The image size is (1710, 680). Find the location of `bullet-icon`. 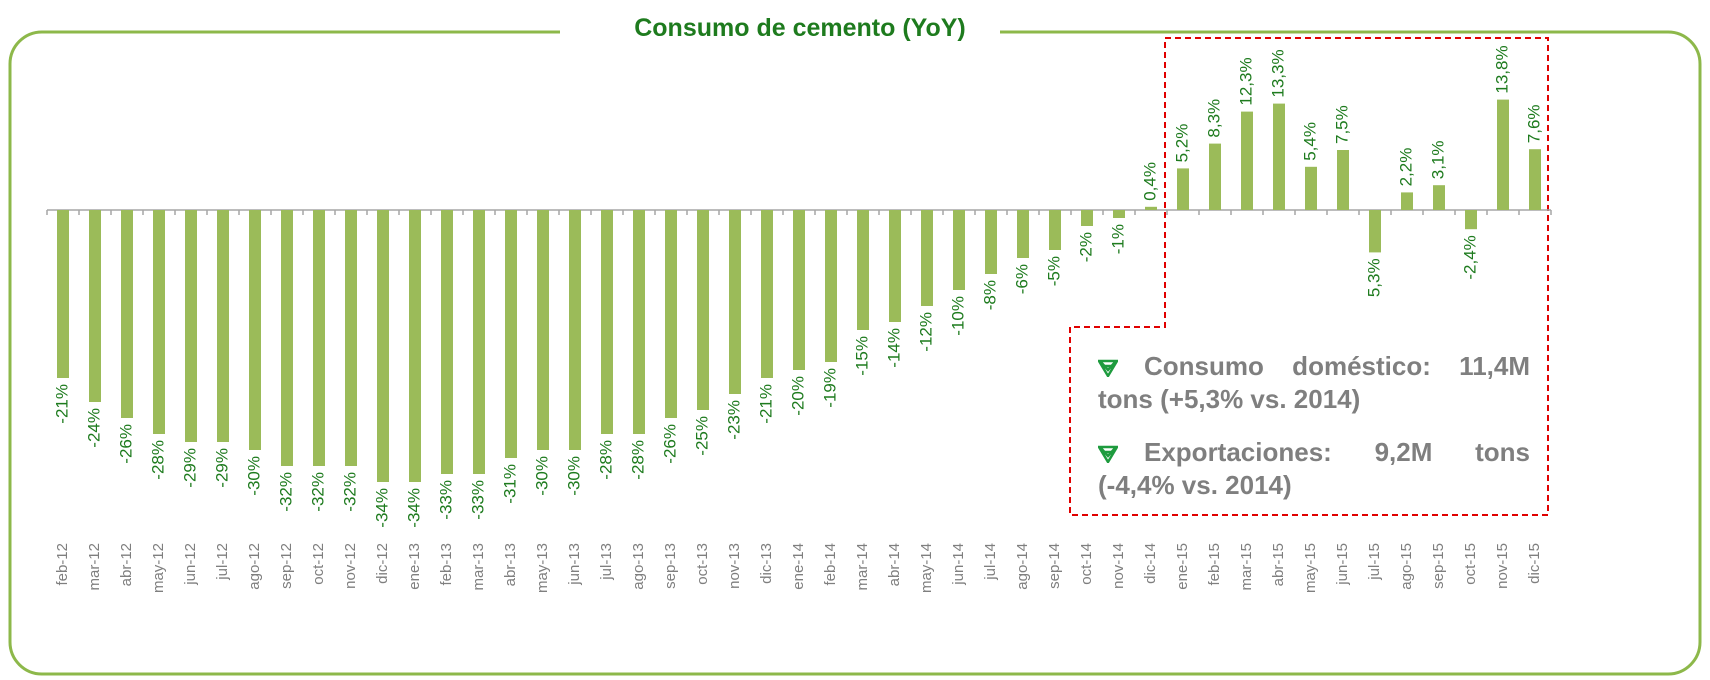

bullet-icon is located at coordinates (1108, 369).